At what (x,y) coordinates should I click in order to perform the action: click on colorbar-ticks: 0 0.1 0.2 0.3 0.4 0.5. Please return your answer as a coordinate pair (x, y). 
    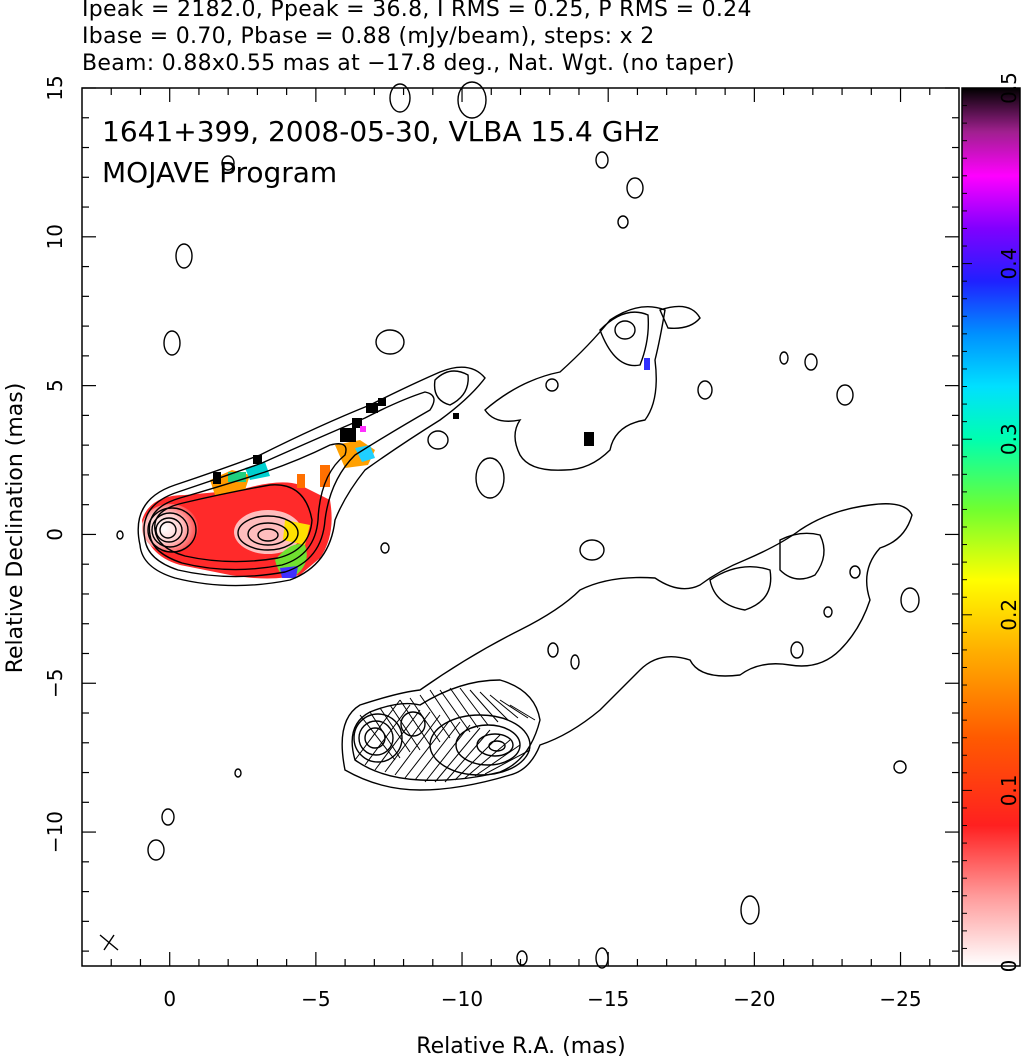
    Looking at the image, I should click on (991, 522).